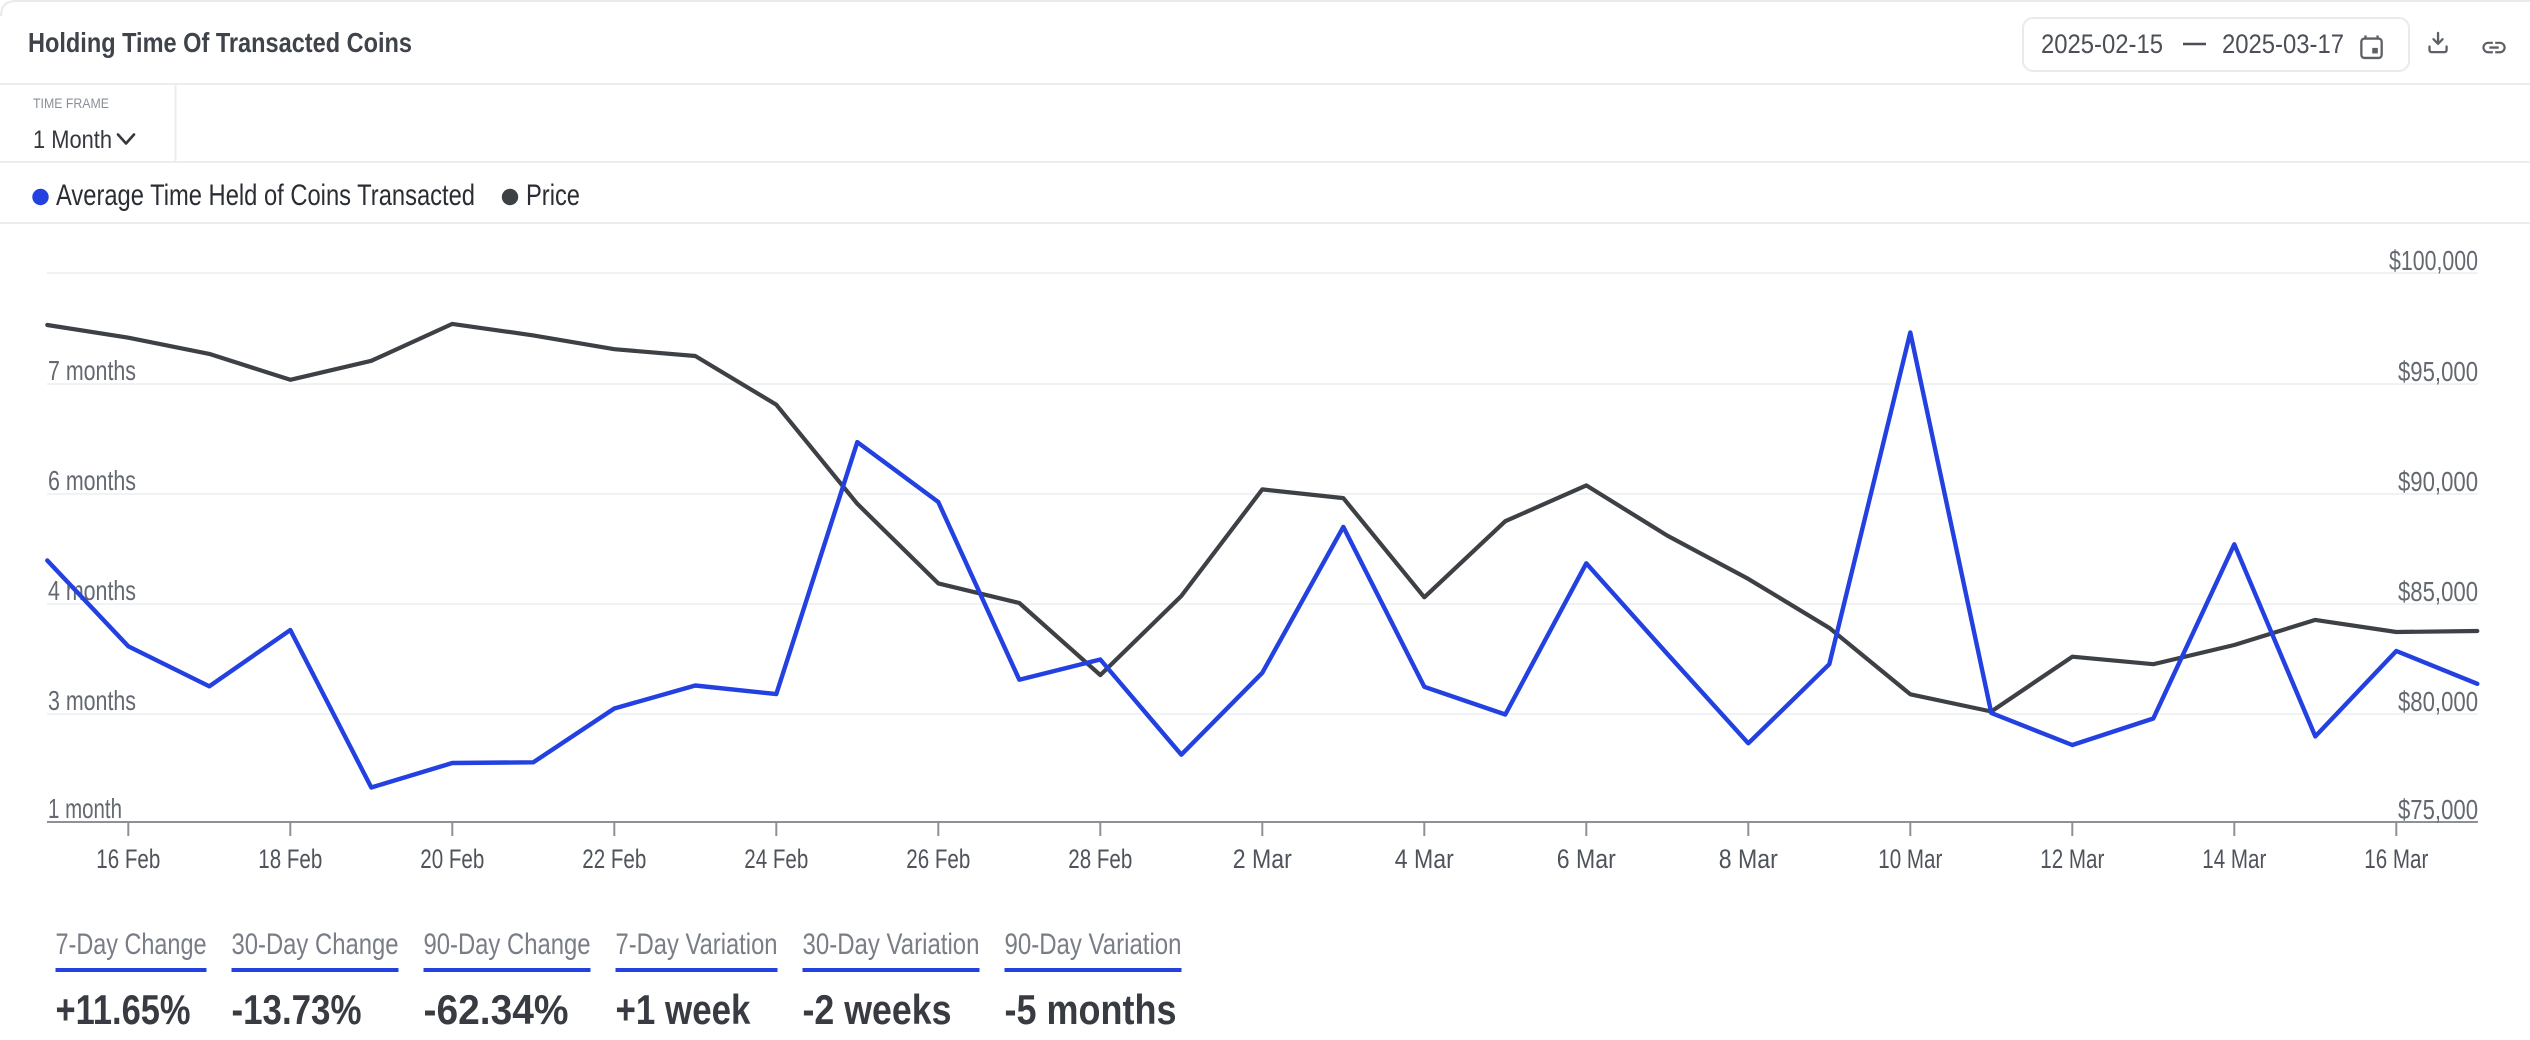 The width and height of the screenshot is (2530, 1040). Describe the element at coordinates (614, 859) in the screenshot. I see `svg-text: 22 Feb` at that location.